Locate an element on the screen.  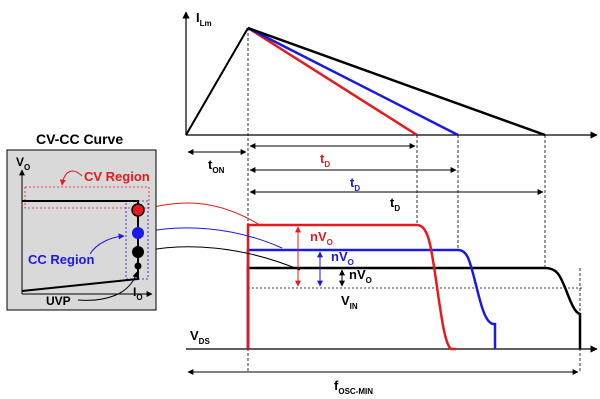
cc-region-label: CC Region is located at coordinates (61, 259).